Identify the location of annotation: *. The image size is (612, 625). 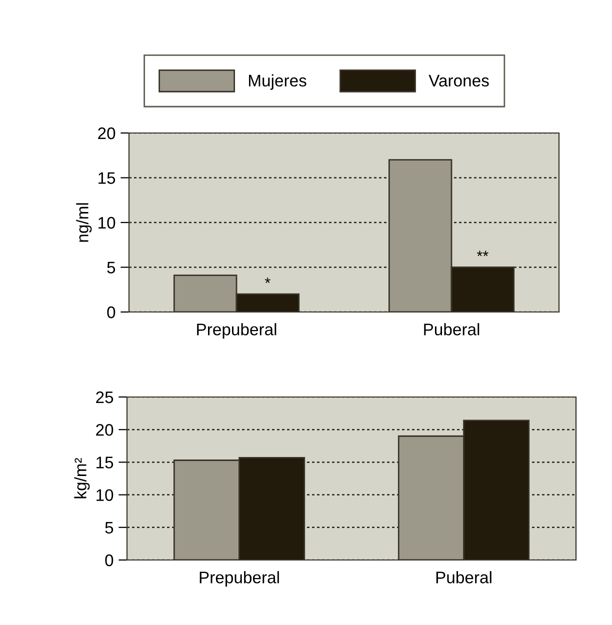
(267, 281).